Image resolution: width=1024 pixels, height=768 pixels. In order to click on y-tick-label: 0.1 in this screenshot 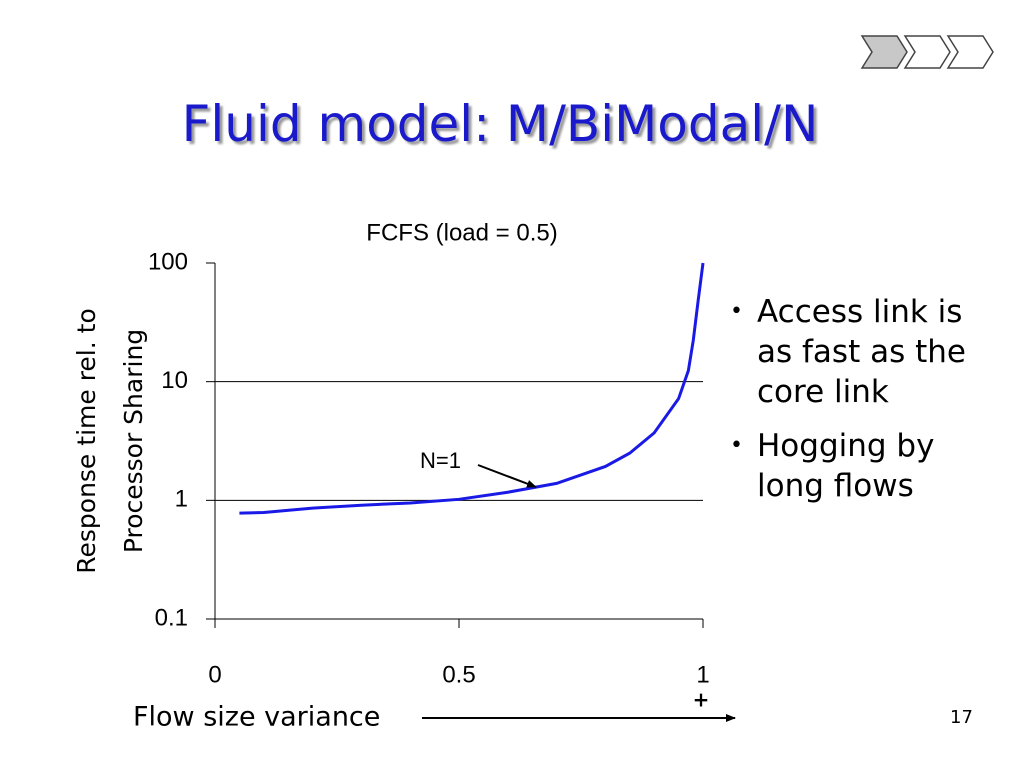, I will do `click(171, 617)`.